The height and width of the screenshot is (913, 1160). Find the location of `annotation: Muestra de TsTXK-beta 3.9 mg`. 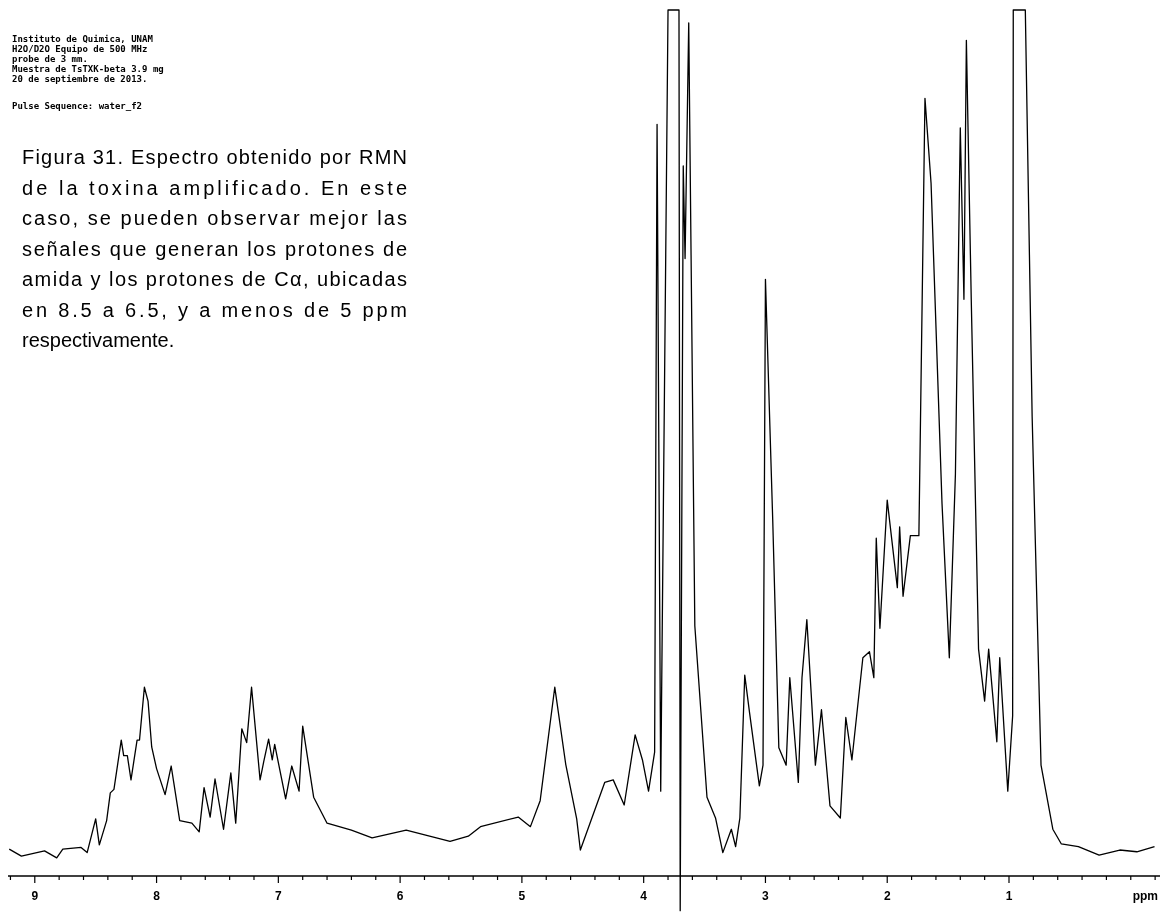

annotation: Muestra de TsTXK-beta 3.9 mg is located at coordinates (88, 69).